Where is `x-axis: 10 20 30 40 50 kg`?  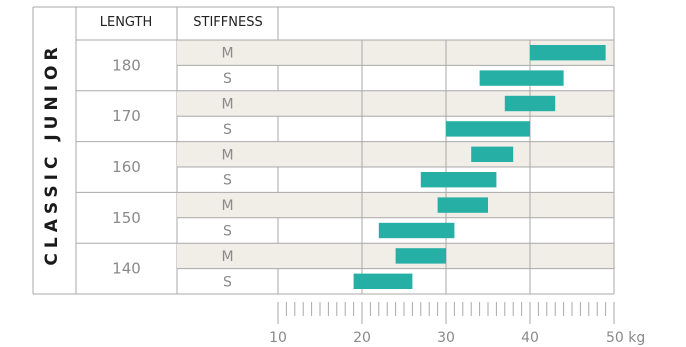 x-axis: 10 20 30 40 50 kg is located at coordinates (457, 324).